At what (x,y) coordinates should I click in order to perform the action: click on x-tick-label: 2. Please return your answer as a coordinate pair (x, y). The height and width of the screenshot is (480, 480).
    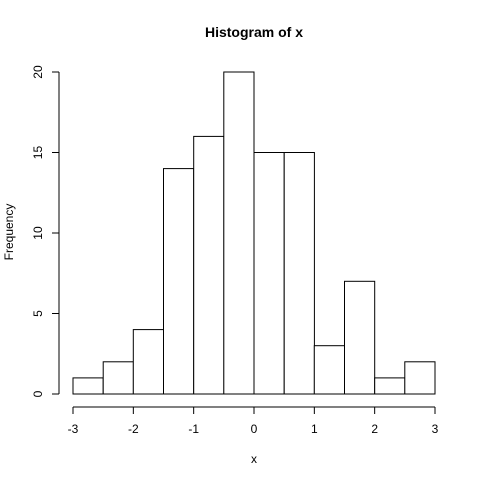
    Looking at the image, I should click on (374, 429).